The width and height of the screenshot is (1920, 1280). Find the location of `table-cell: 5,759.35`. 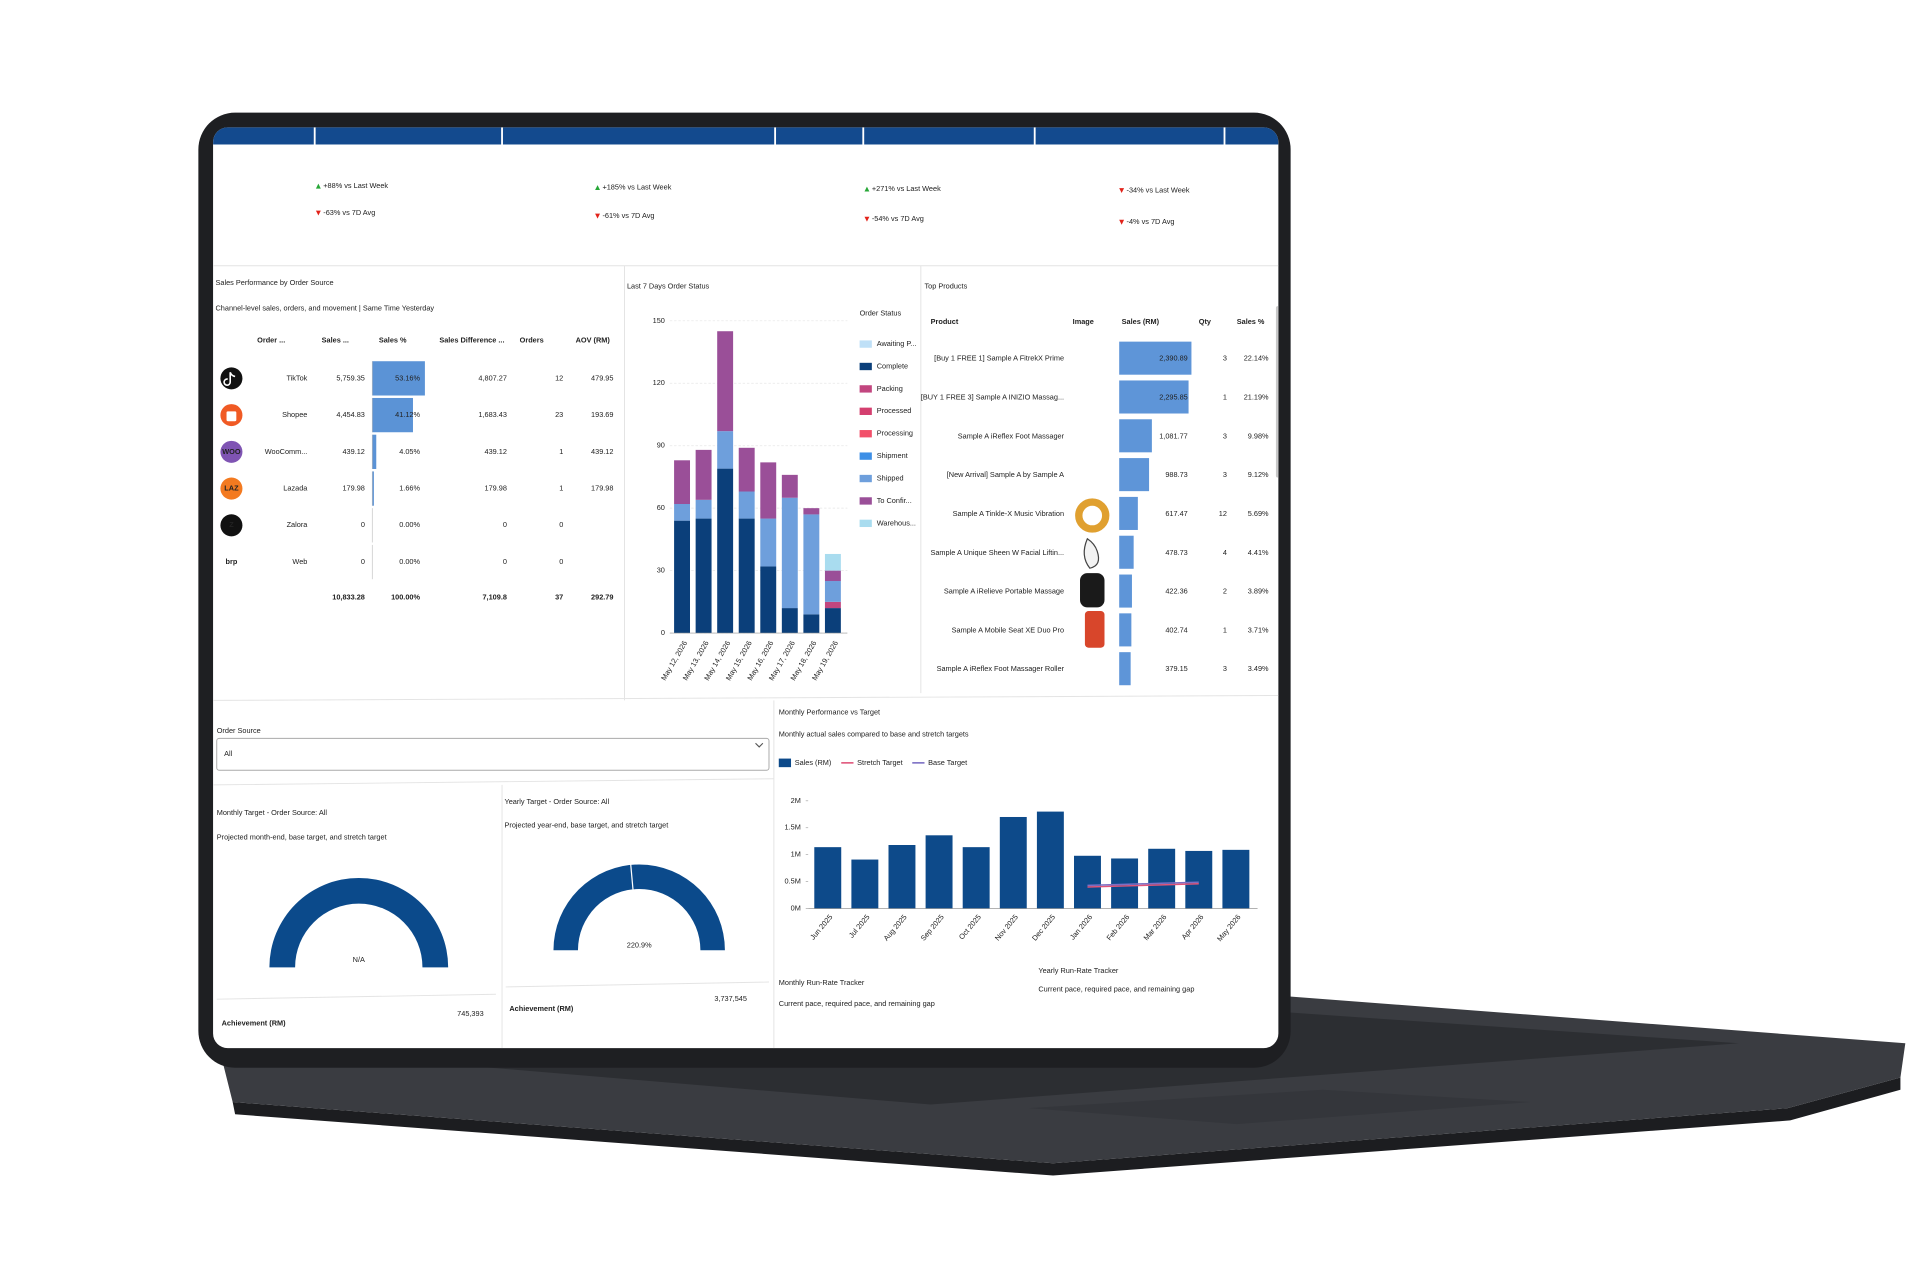

table-cell: 5,759.35 is located at coordinates (350, 377).